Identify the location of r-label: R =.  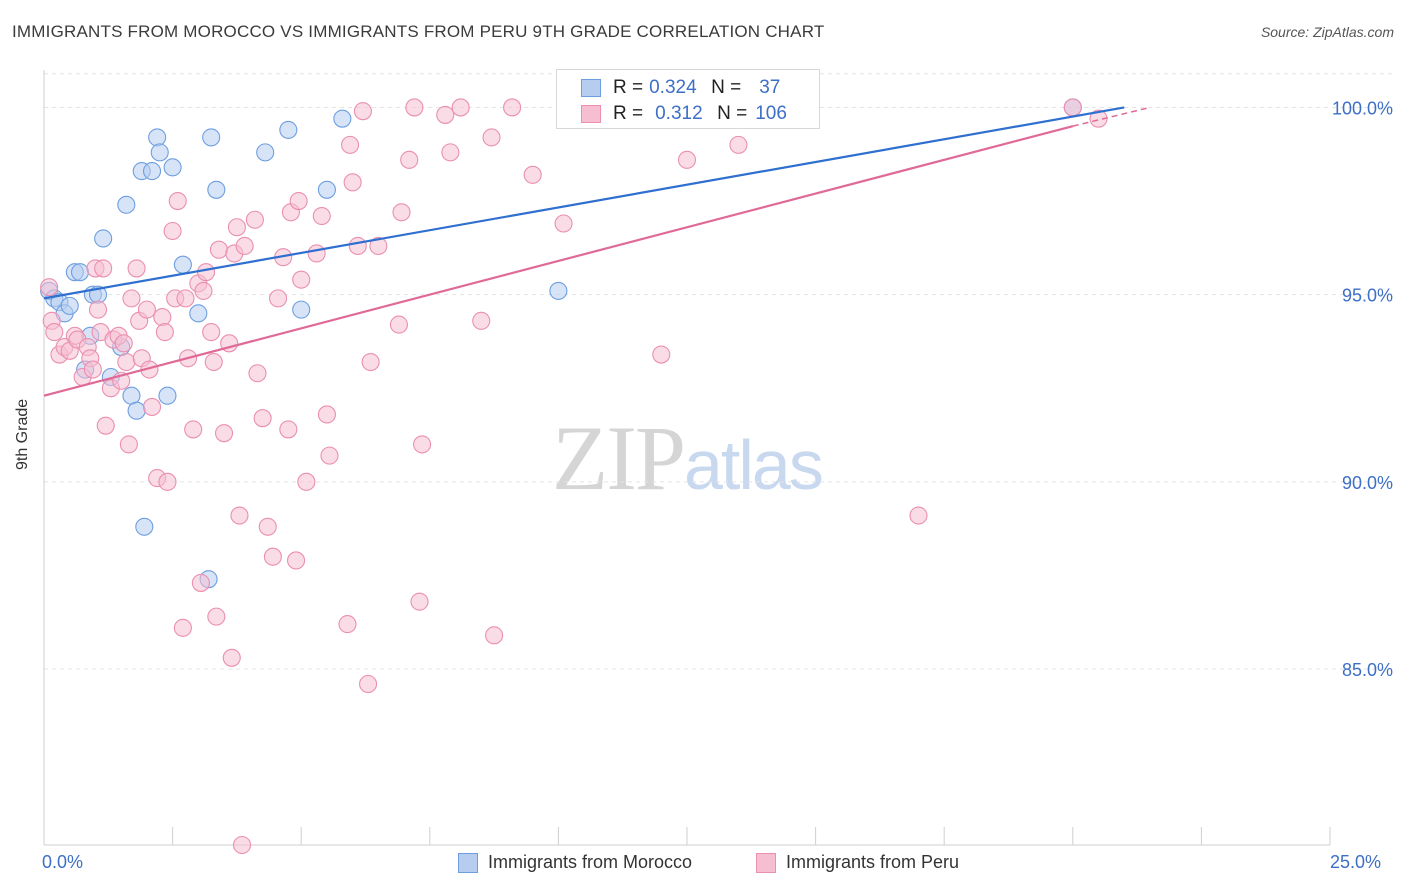
(628, 87).